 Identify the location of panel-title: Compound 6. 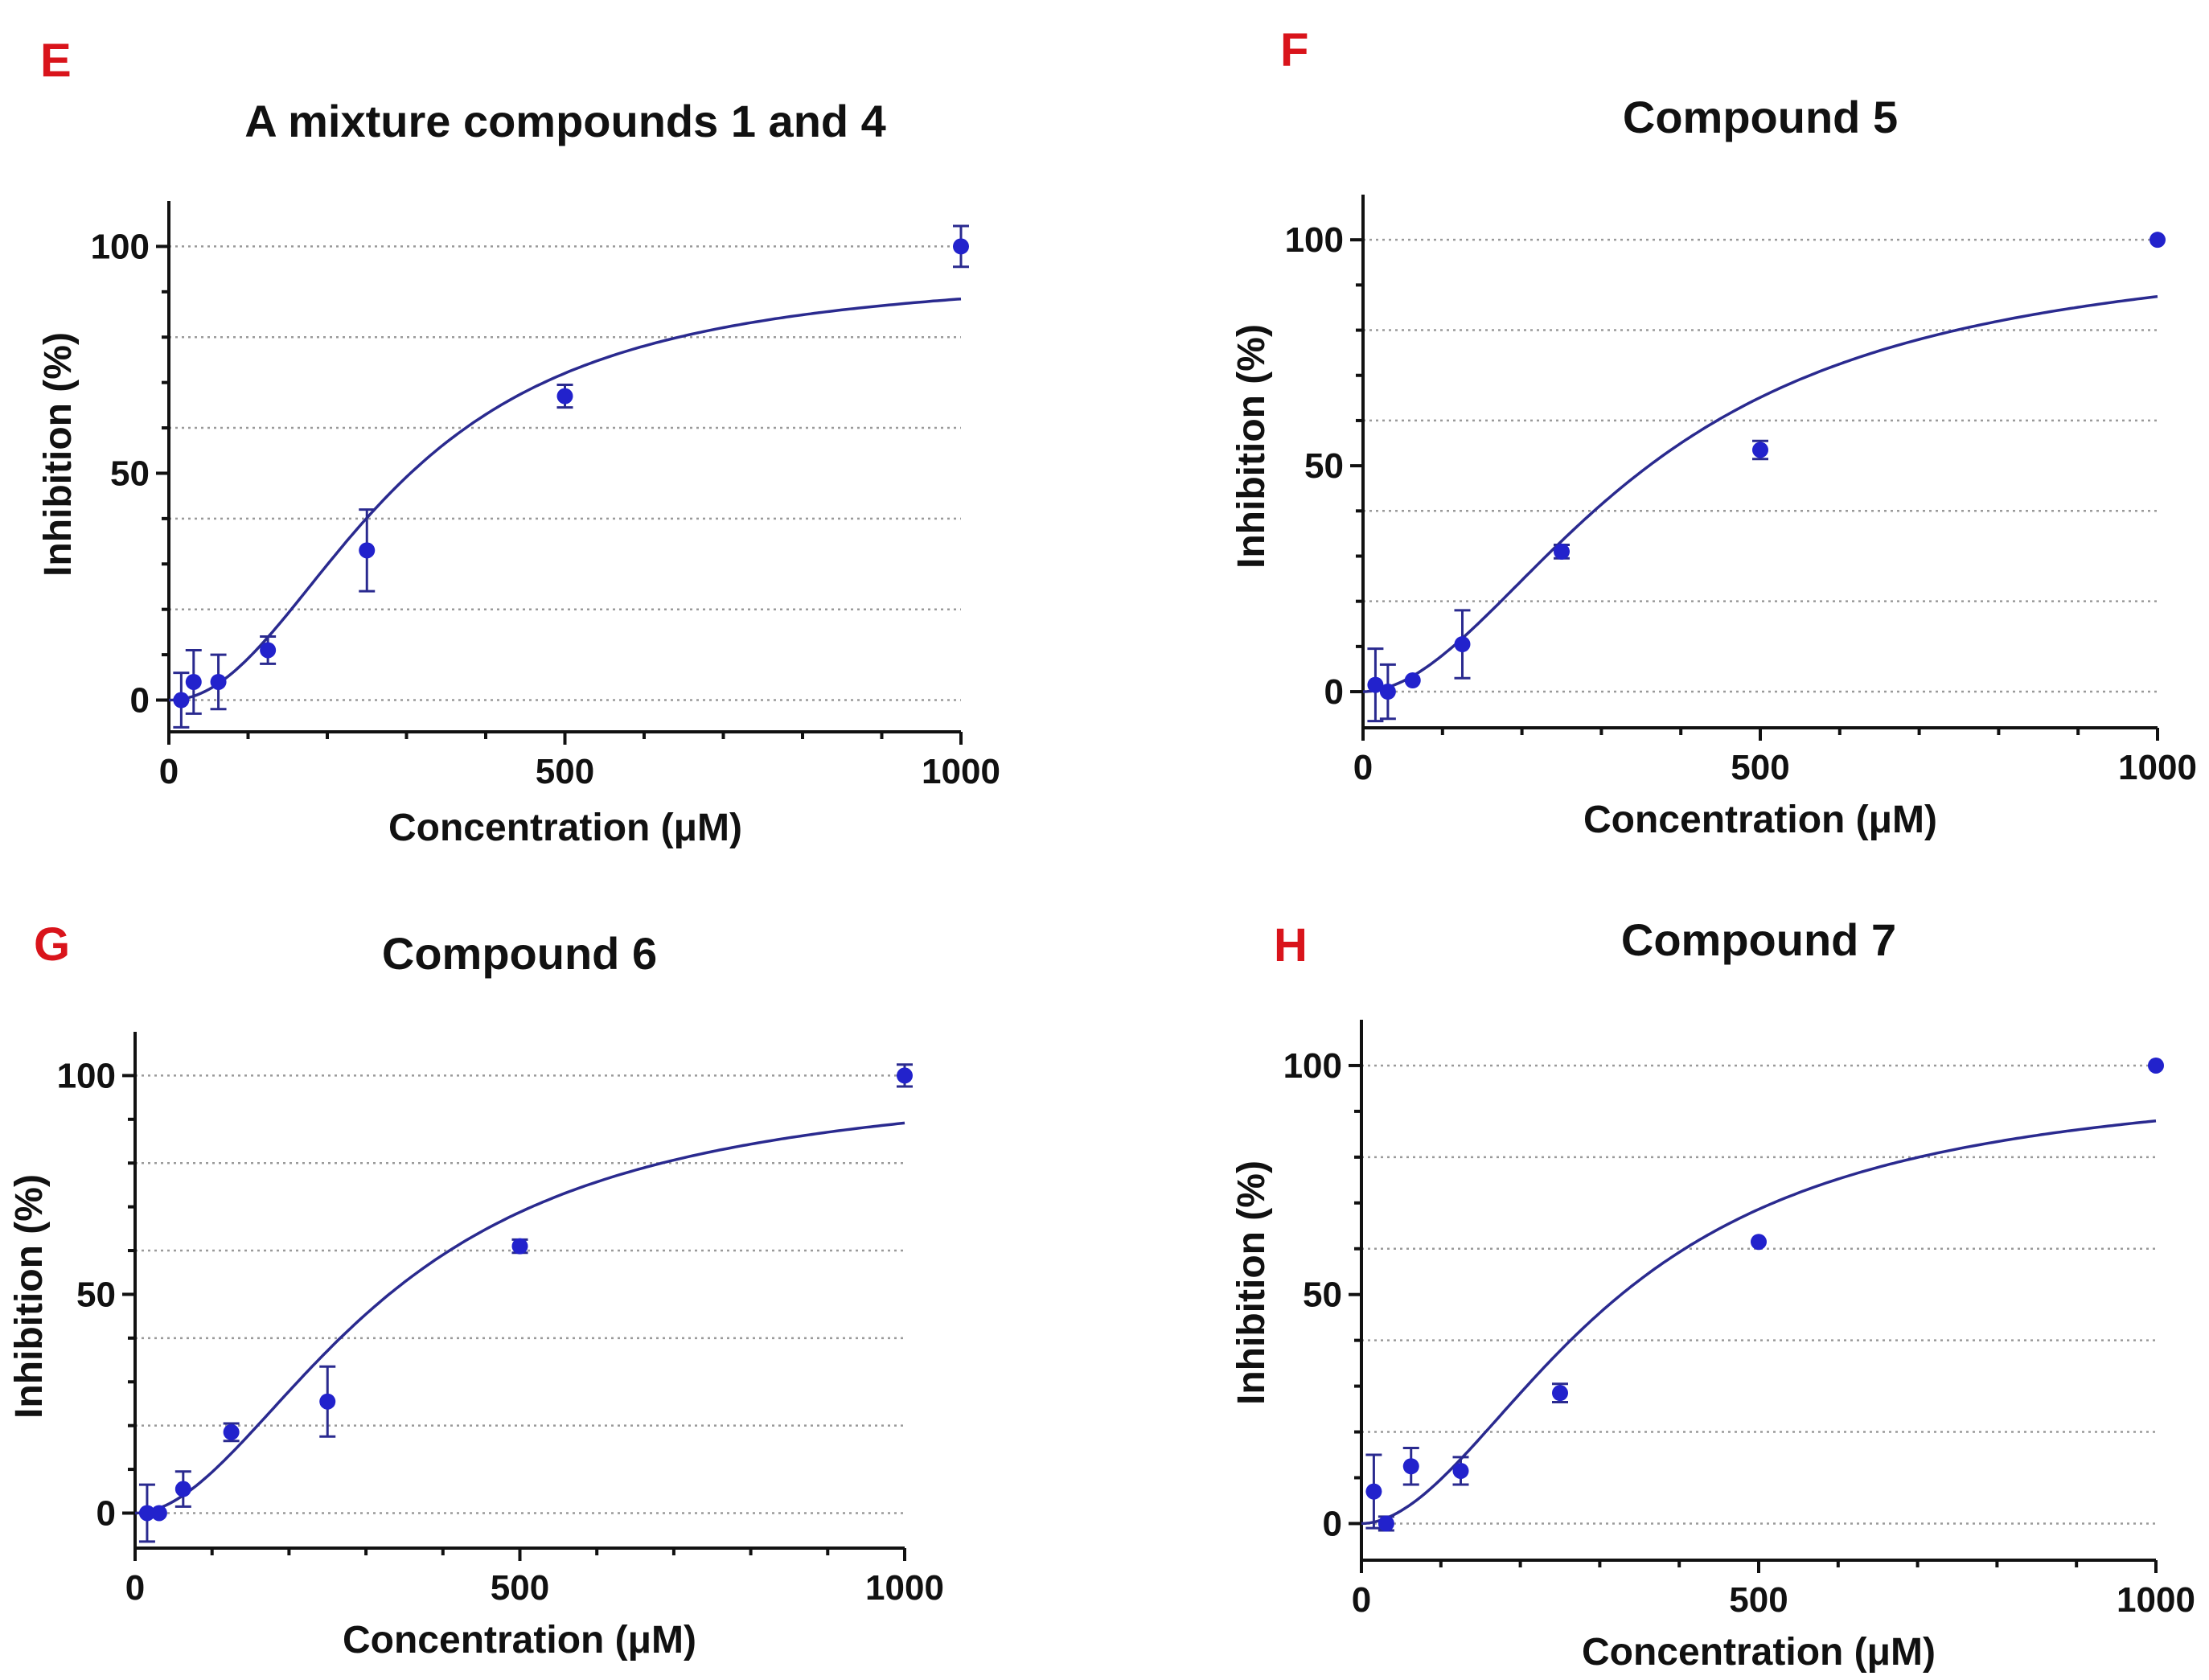
(519, 954).